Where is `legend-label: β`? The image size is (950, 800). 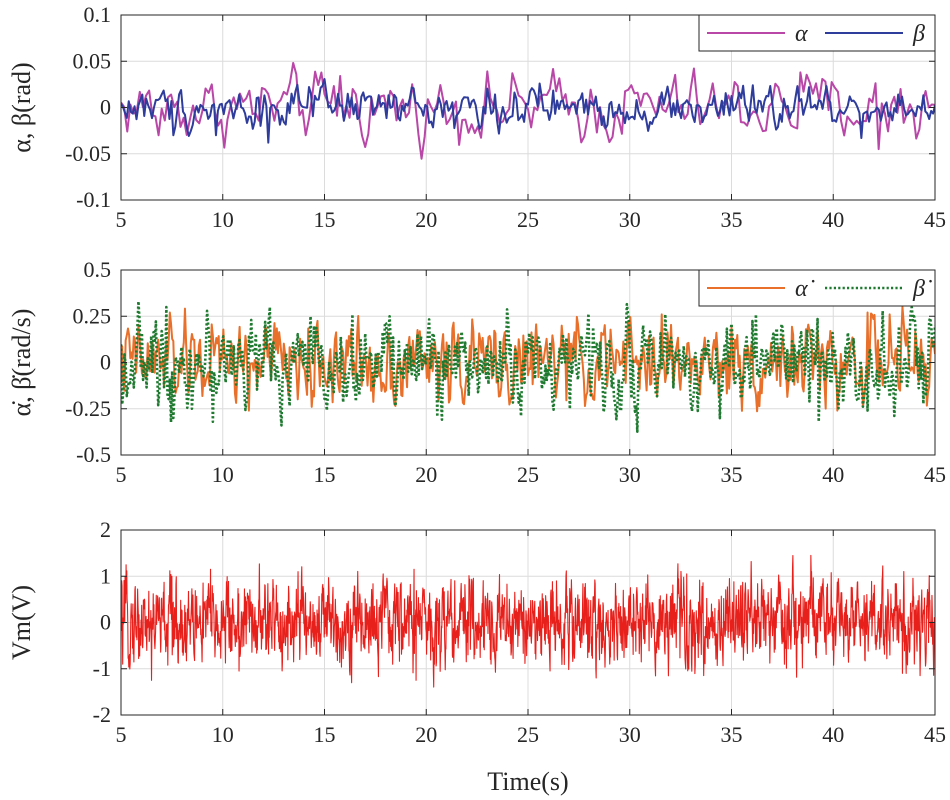
legend-label: β is located at coordinates (918, 34).